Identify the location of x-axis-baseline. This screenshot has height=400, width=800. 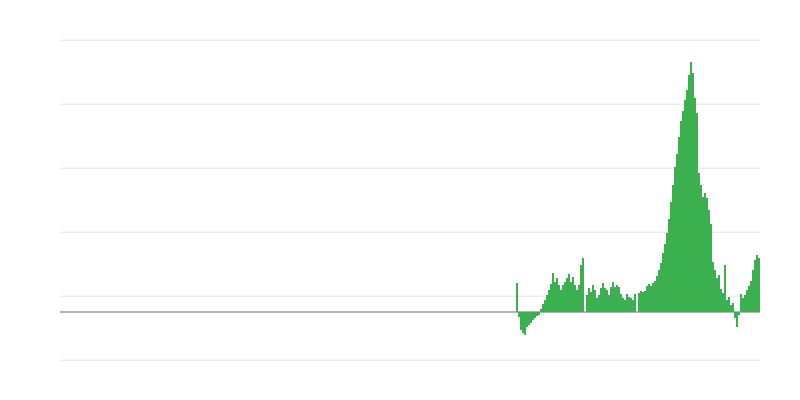
(410, 312).